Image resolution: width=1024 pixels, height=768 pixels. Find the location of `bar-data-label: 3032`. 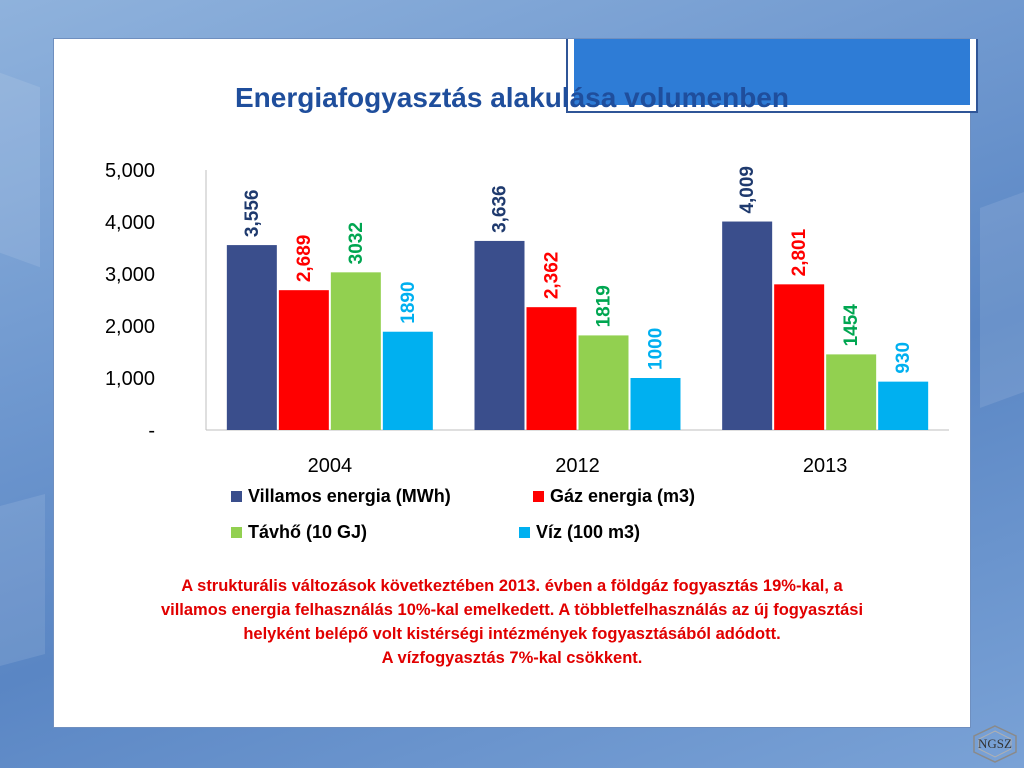

bar-data-label: 3032 is located at coordinates (356, 243).